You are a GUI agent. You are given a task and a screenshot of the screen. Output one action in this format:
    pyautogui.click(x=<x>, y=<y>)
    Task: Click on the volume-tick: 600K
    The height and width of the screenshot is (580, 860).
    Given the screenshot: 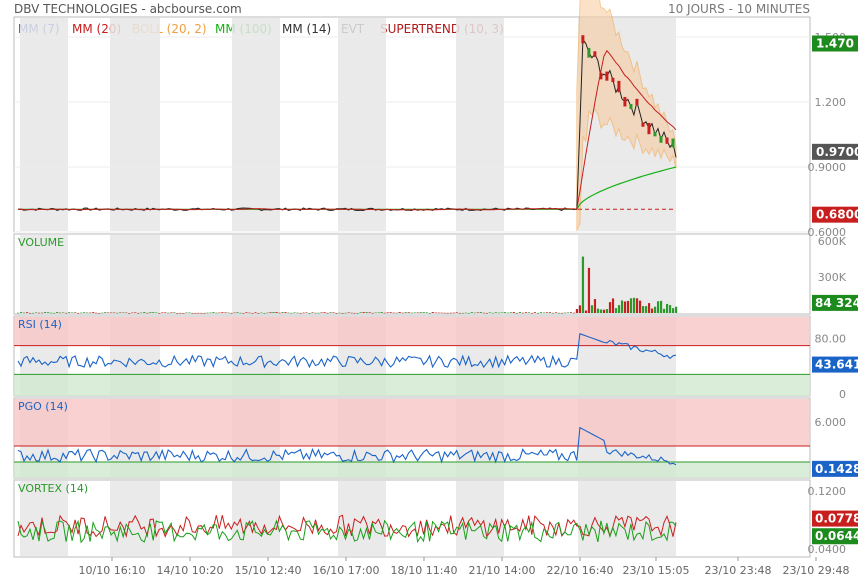 What is the action you would take?
    pyautogui.click(x=832, y=241)
    